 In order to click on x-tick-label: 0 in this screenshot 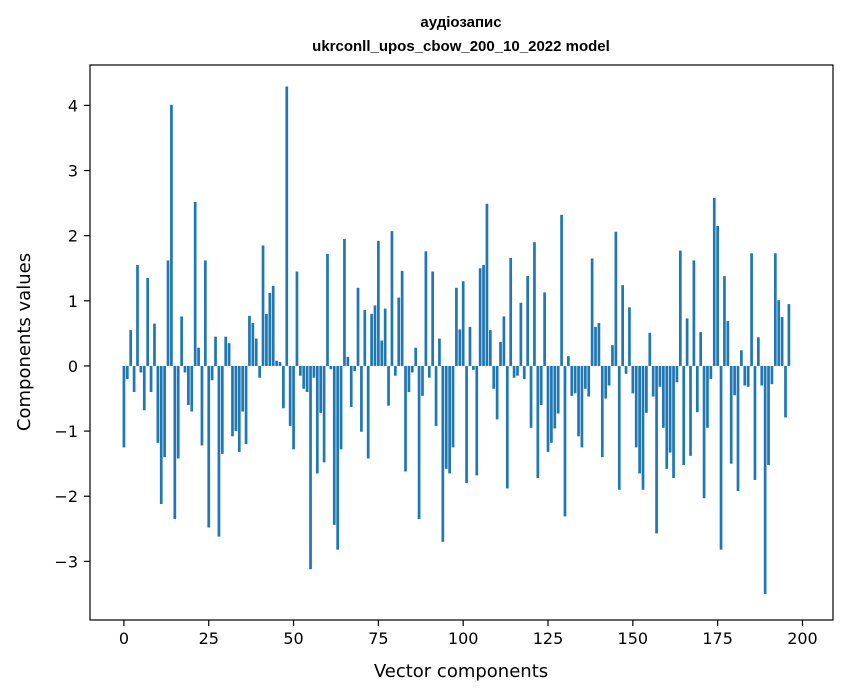, I will do `click(124, 638)`.